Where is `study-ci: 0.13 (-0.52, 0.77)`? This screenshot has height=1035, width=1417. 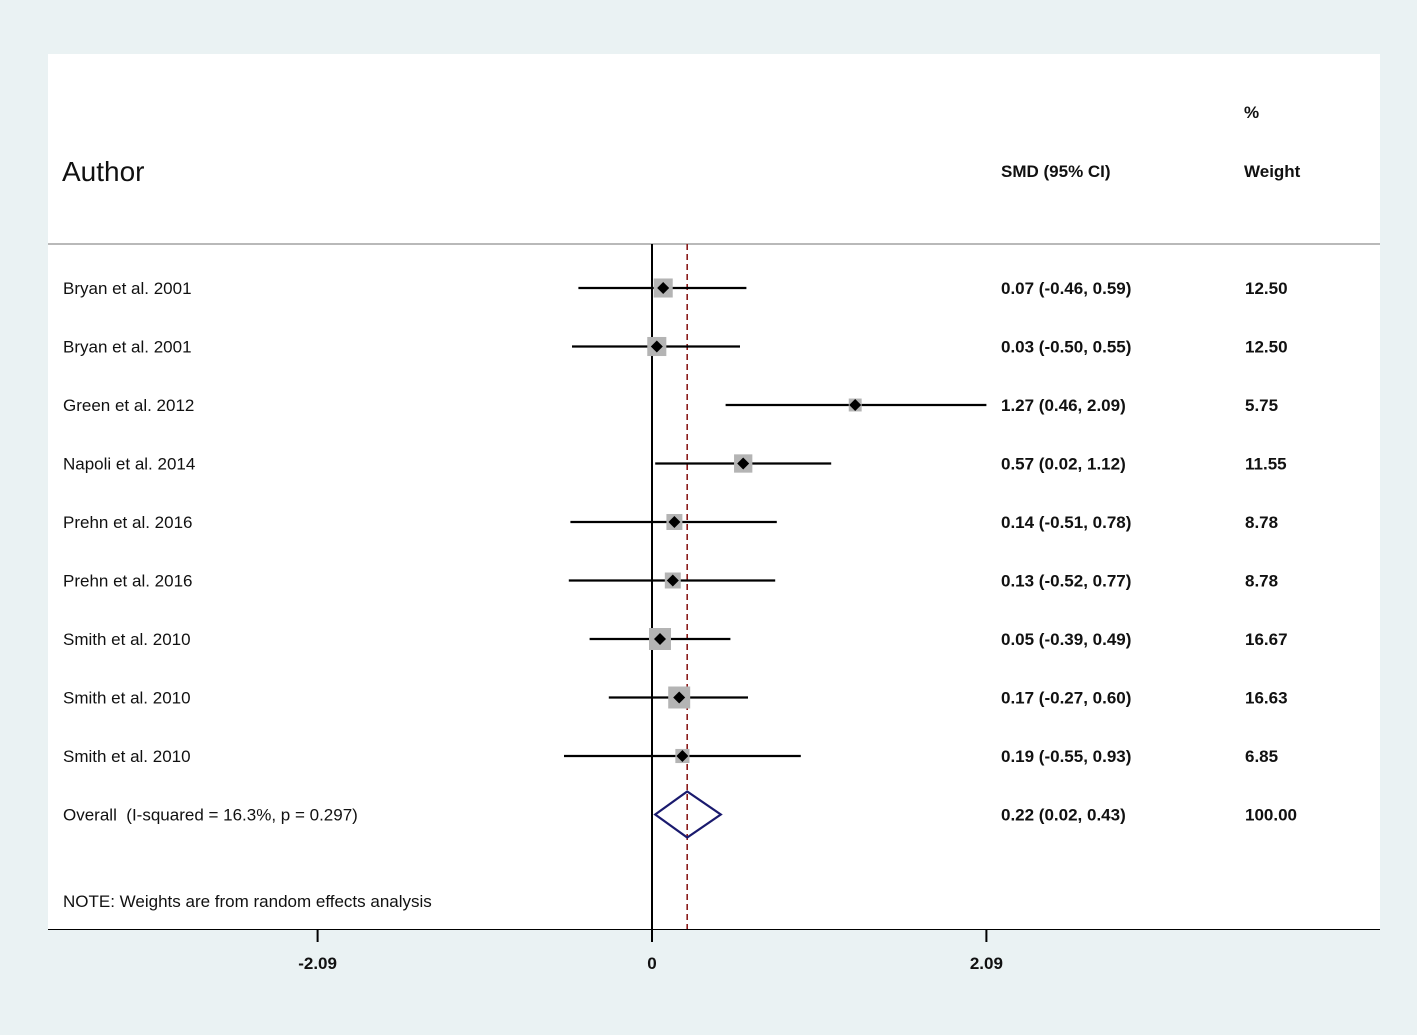 study-ci: 0.13 (-0.52, 0.77) is located at coordinates (1066, 581).